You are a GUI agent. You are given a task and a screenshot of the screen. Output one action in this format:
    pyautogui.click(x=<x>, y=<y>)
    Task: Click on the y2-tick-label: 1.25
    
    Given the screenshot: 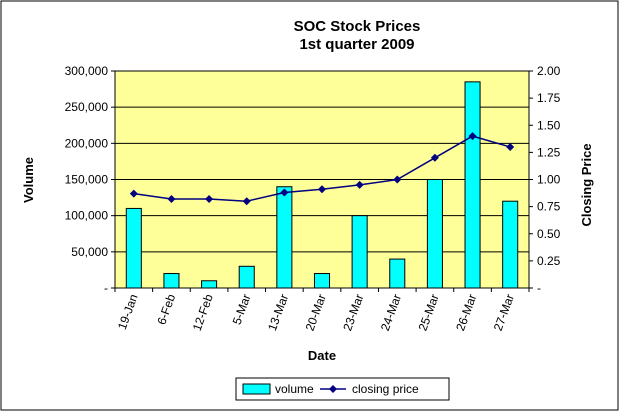 What is the action you would take?
    pyautogui.click(x=549, y=152)
    